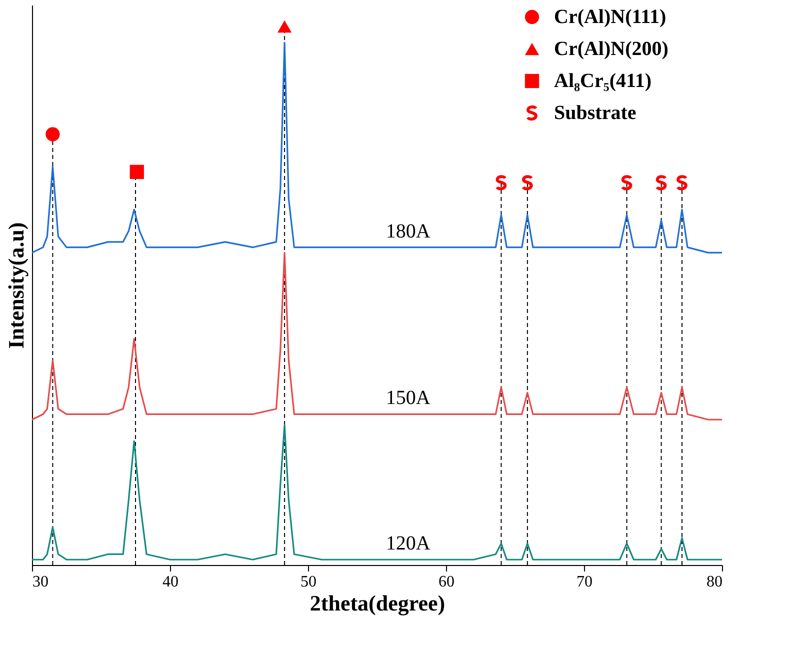  What do you see at coordinates (595, 113) in the screenshot?
I see `legend-label: Substrate` at bounding box center [595, 113].